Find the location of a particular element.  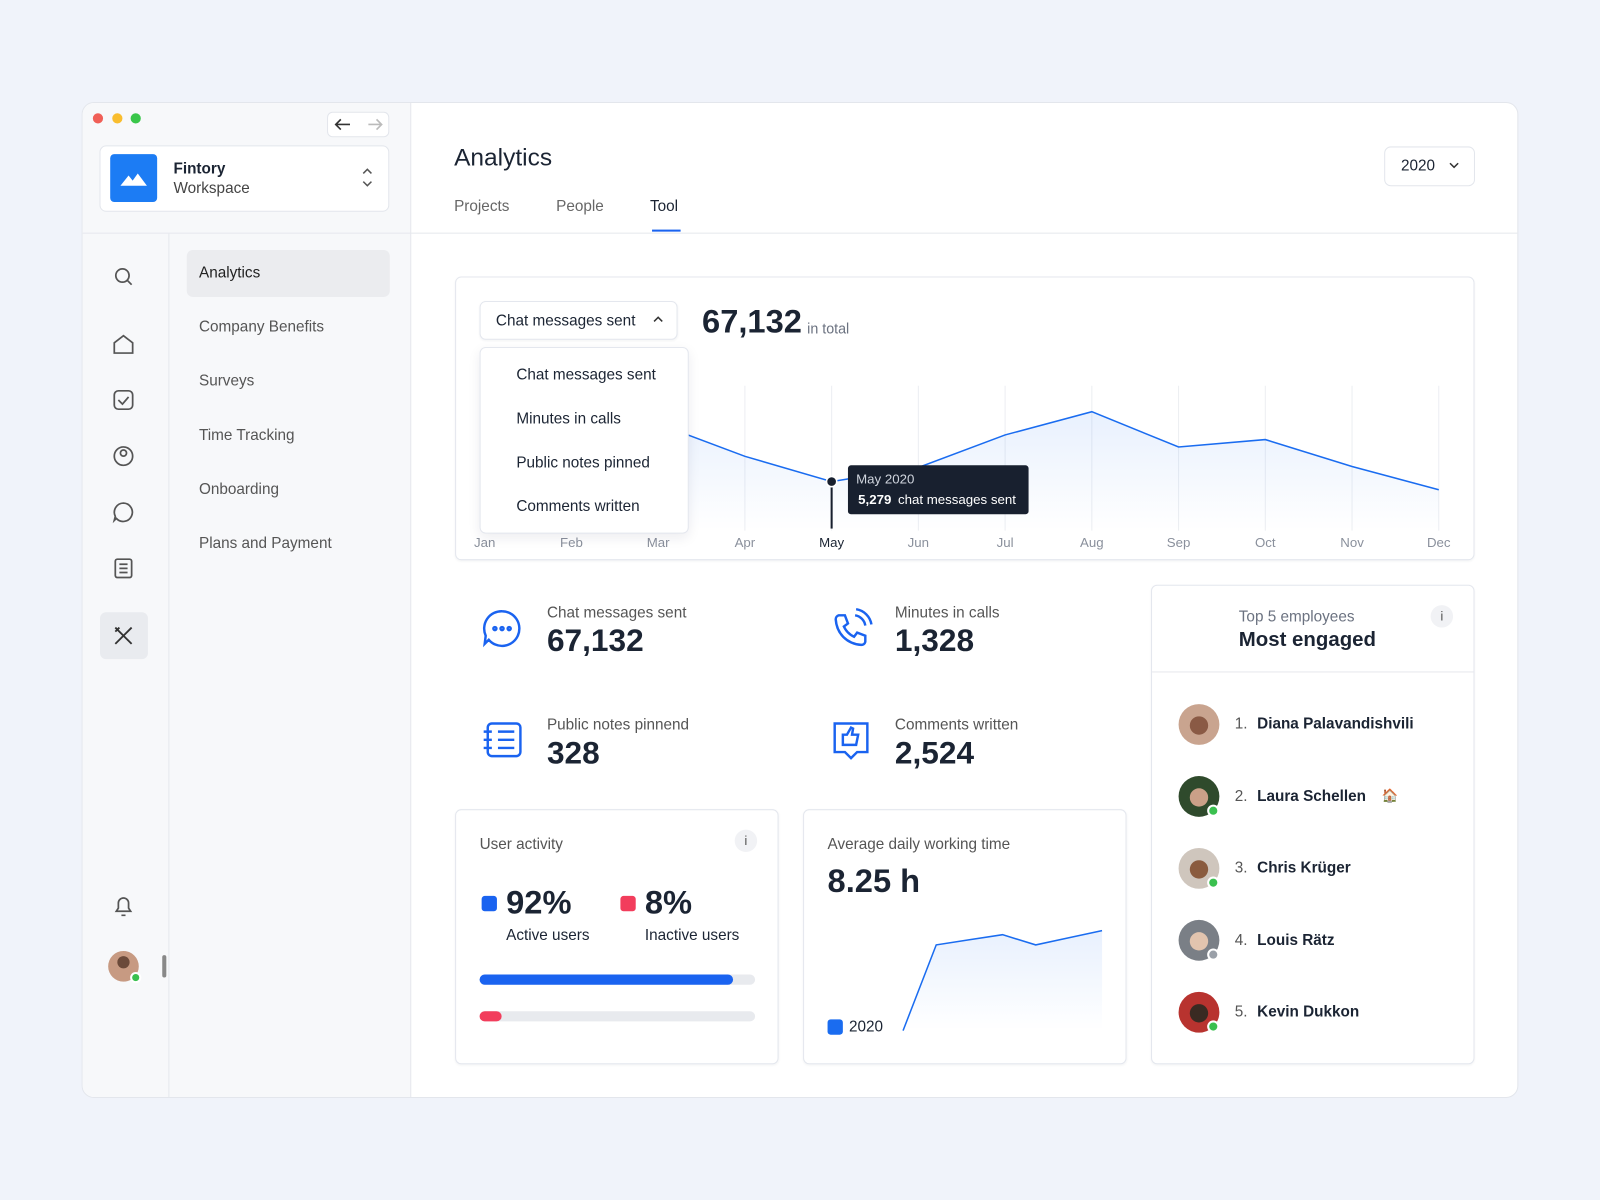

metric-select-label: Chat messages sent is located at coordinates (565, 321).